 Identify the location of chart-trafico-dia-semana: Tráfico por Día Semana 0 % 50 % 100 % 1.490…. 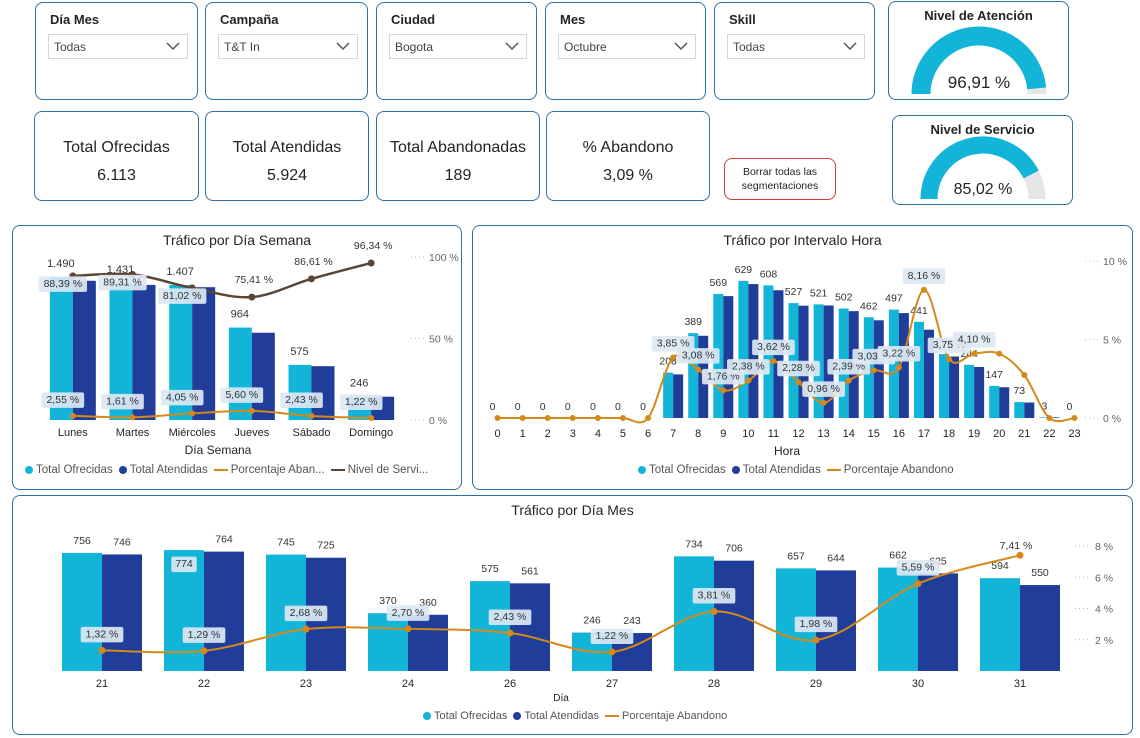
(237, 357).